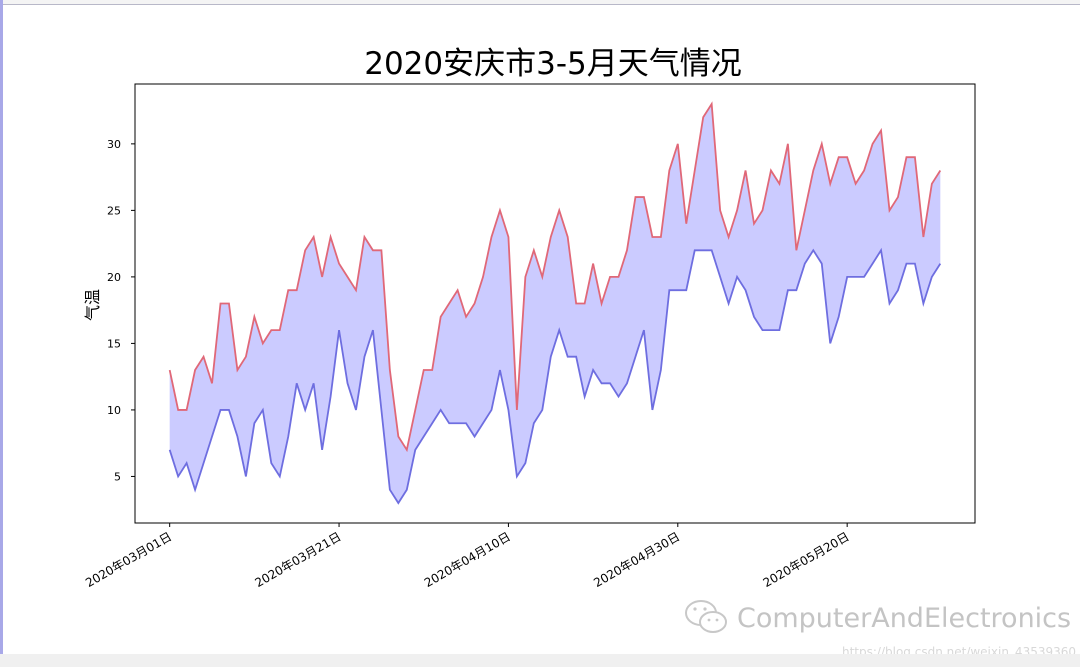 This screenshot has width=1080, height=667. I want to click on x-tick-label: 2020年03月21日, so click(297, 559).